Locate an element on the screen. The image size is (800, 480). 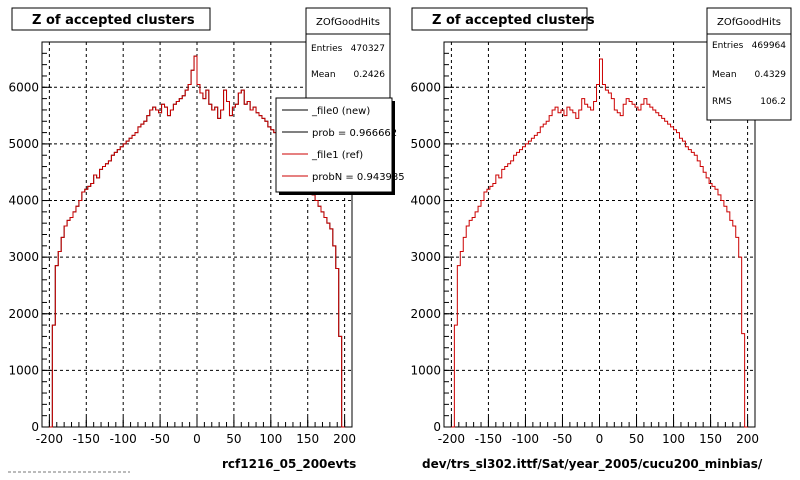
stats-value: 0.2426 is located at coordinates (370, 75).